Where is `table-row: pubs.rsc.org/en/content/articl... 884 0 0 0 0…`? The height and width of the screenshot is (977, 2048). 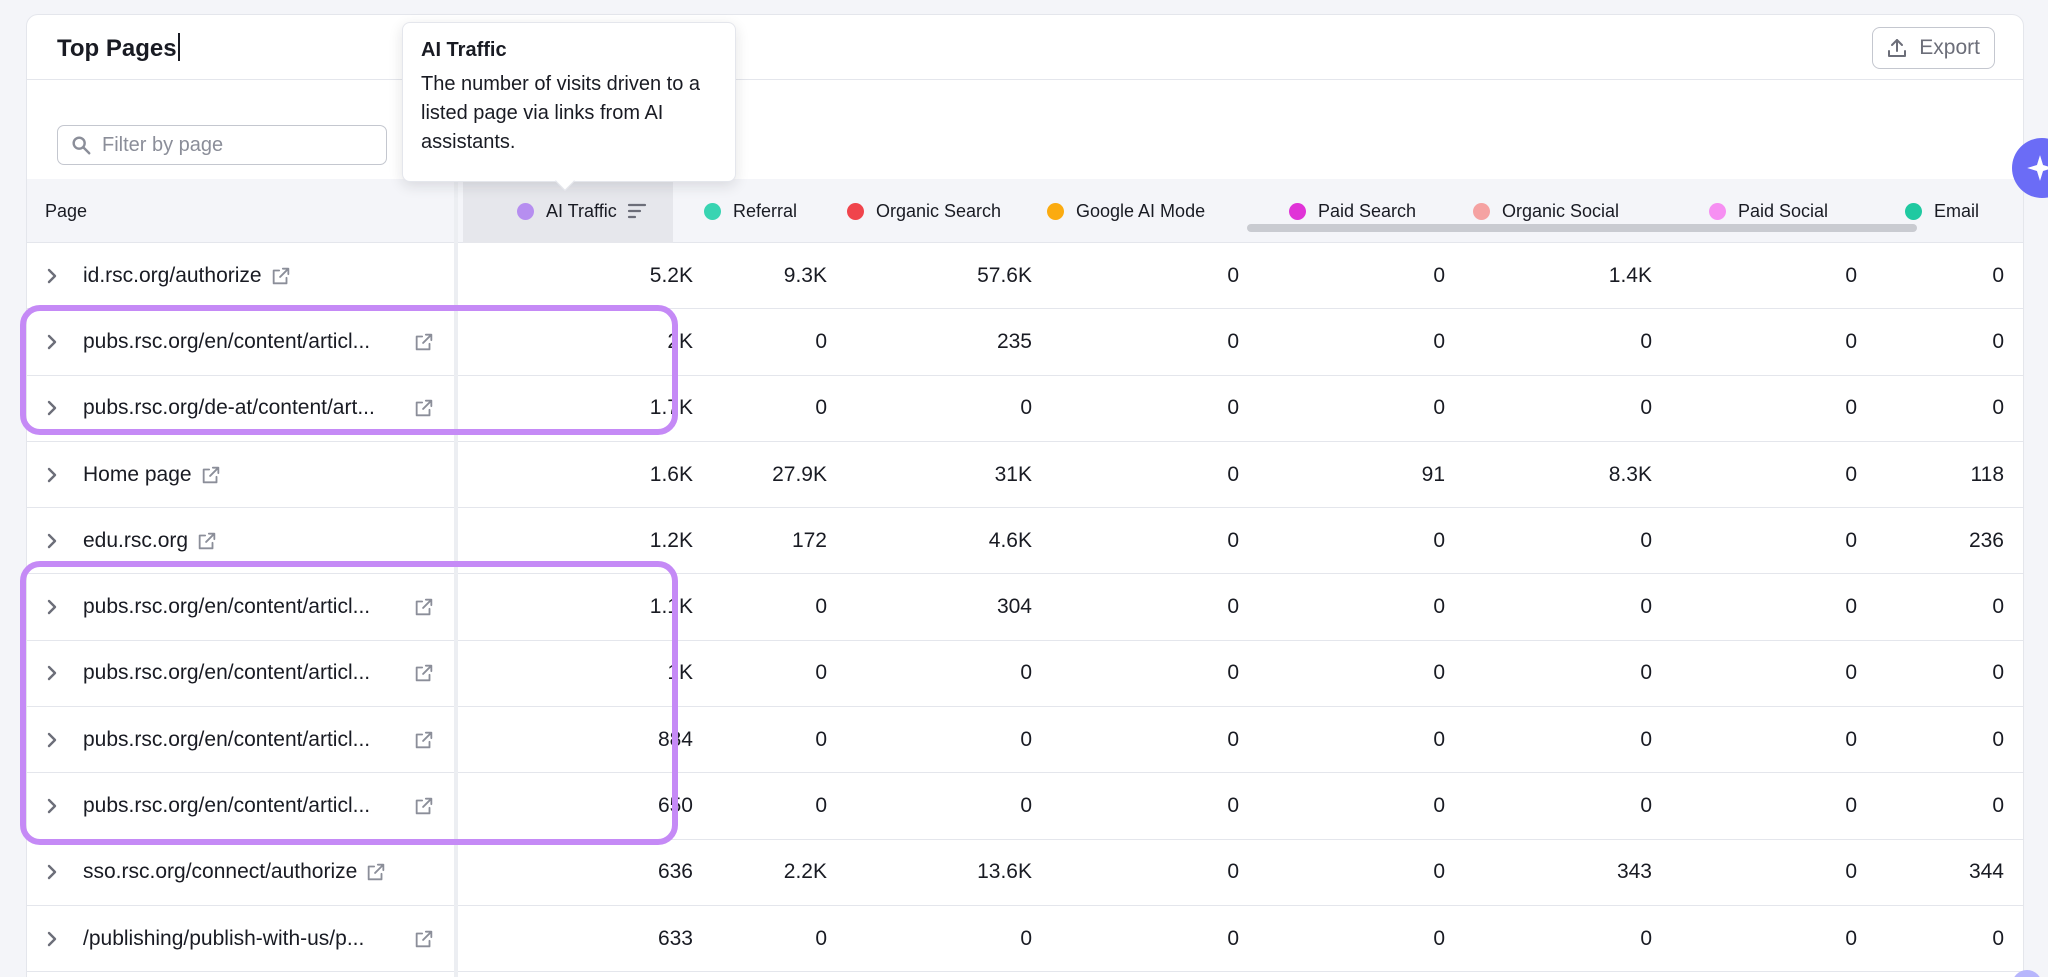
table-row: pubs.rsc.org/en/content/articl... 884 0 0 0 0… is located at coordinates (1025, 740).